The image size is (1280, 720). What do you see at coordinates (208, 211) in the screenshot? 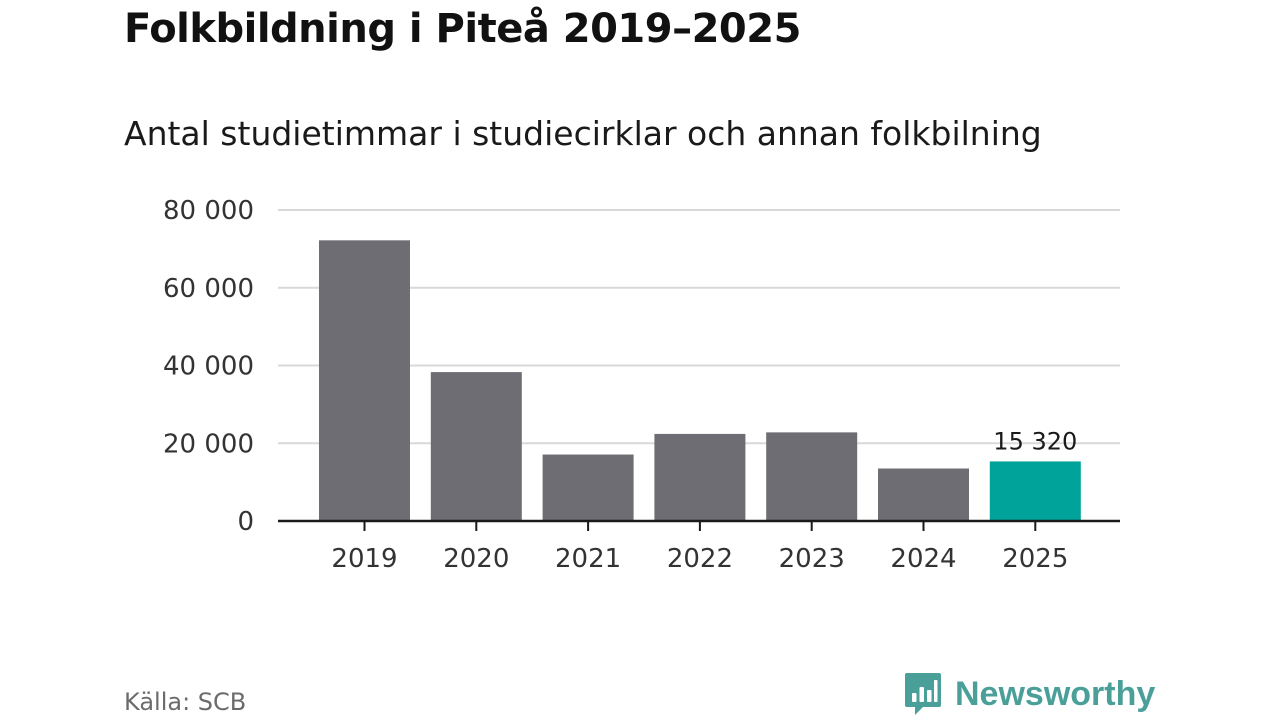
I see `y-tick-label: 80 000` at bounding box center [208, 211].